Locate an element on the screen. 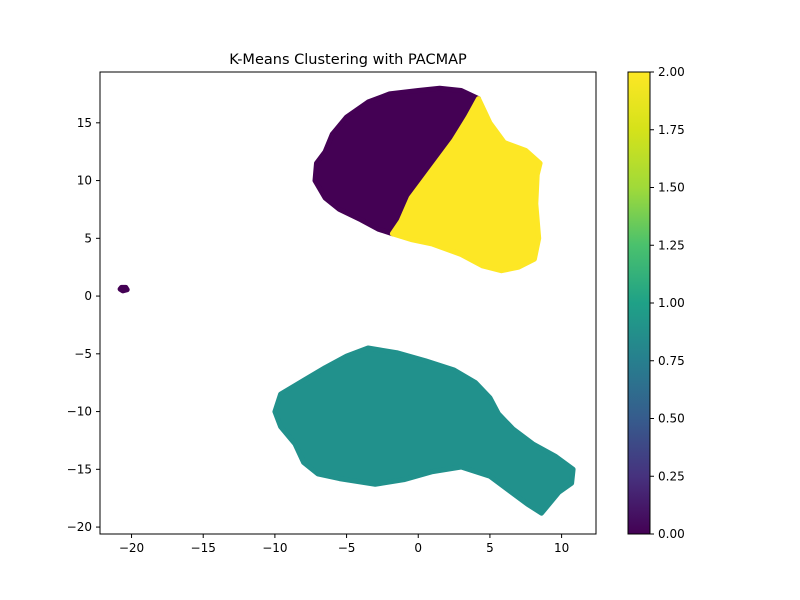  y-tick-label: −20 is located at coordinates (79, 527).